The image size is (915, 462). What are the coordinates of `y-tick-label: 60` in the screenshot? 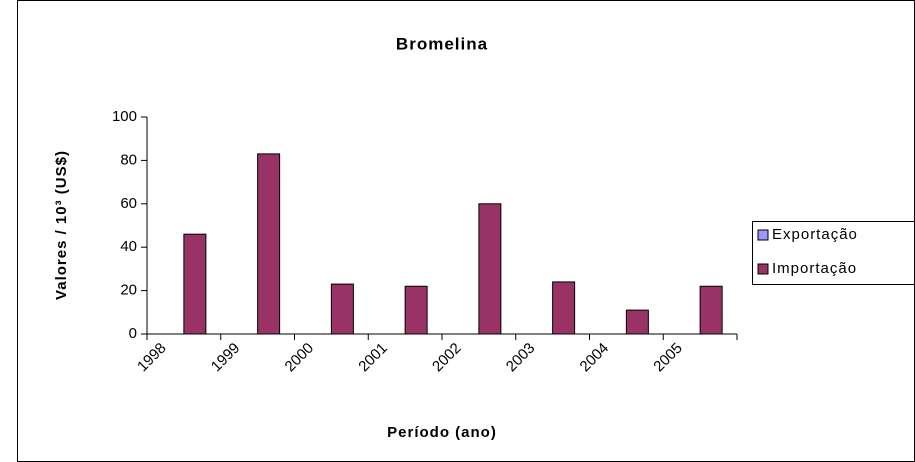 It's located at (128, 203).